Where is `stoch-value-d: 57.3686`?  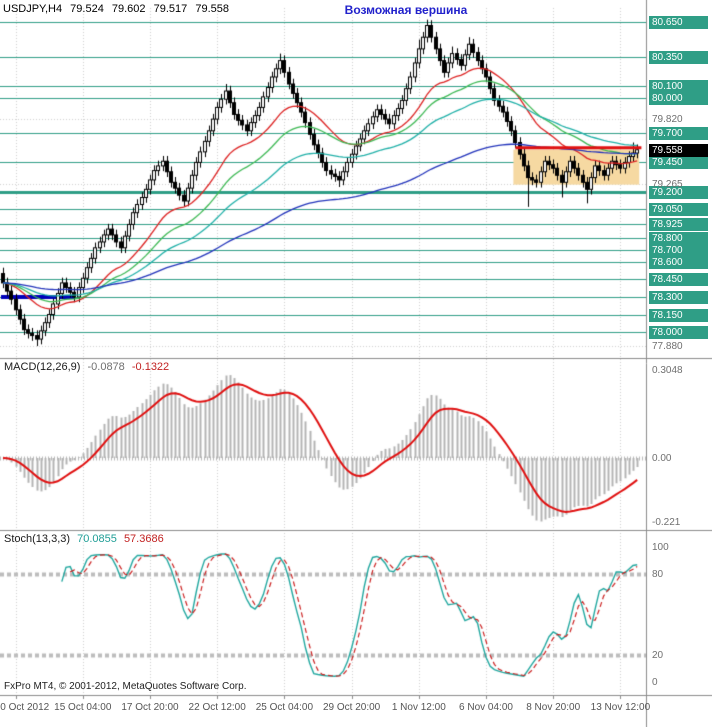 stoch-value-d: 57.3686 is located at coordinates (143, 539).